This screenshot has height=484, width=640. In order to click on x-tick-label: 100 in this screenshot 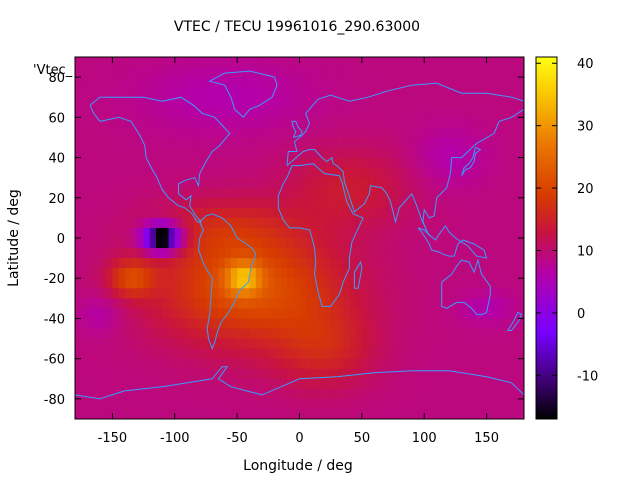, I will do `click(424, 438)`.